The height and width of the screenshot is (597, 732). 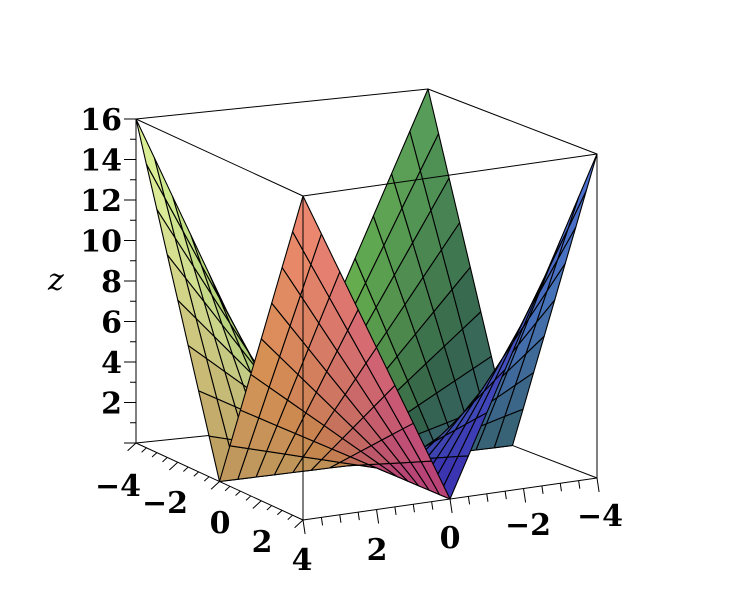 I want to click on z-axis-title: z, so click(x=55, y=280).